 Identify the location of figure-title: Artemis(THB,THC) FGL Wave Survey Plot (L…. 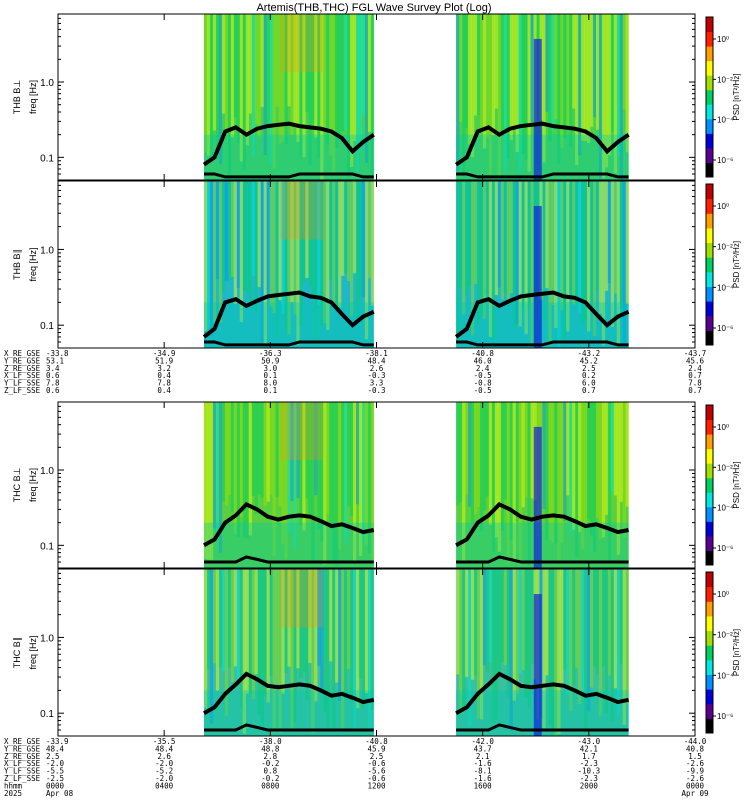
(373, 8).